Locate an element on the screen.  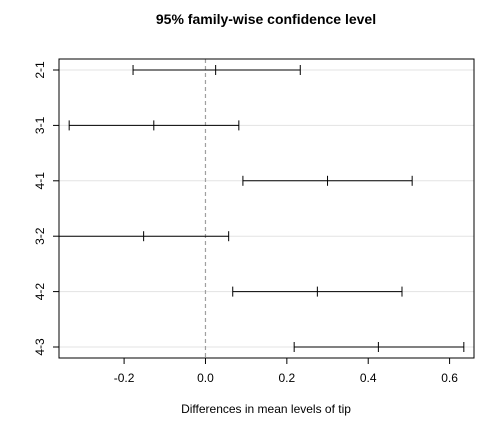
y-tick-label: 3-2 is located at coordinates (40, 236).